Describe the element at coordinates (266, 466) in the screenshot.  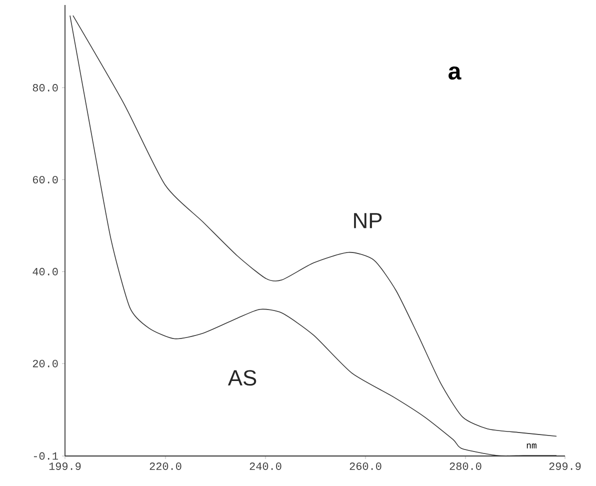
I see `x-tick-label: 240.0` at that location.